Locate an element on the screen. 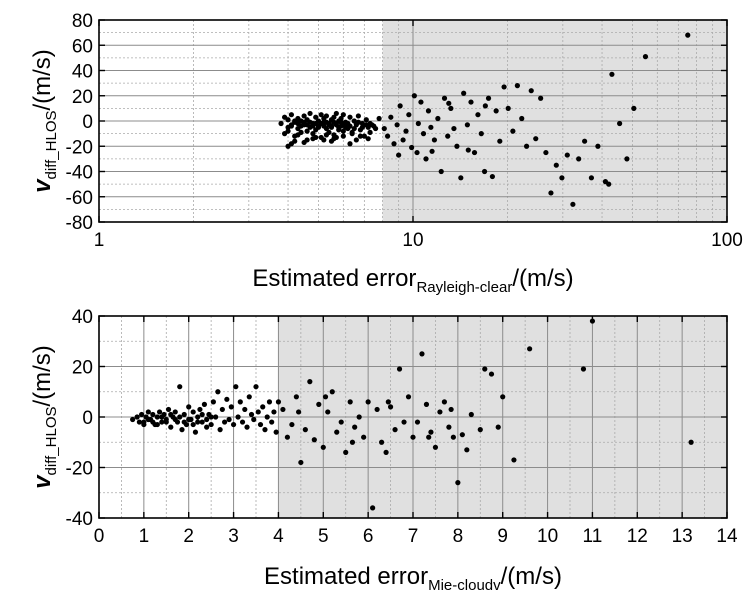  y-tick-label: 80 is located at coordinates (82, 21).